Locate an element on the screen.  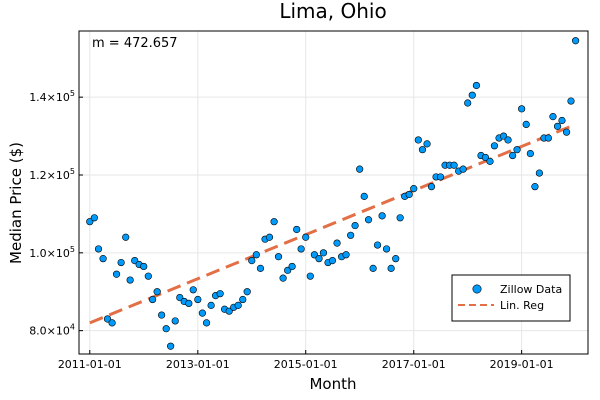
x-tick-label: 2017-01-01 is located at coordinates (414, 364).